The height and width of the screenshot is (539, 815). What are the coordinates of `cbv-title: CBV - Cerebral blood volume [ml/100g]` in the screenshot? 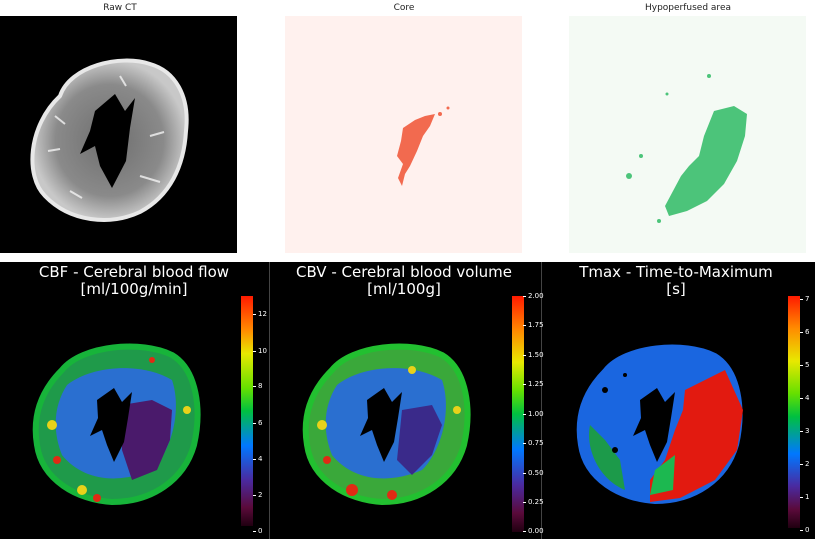 It's located at (404, 281).